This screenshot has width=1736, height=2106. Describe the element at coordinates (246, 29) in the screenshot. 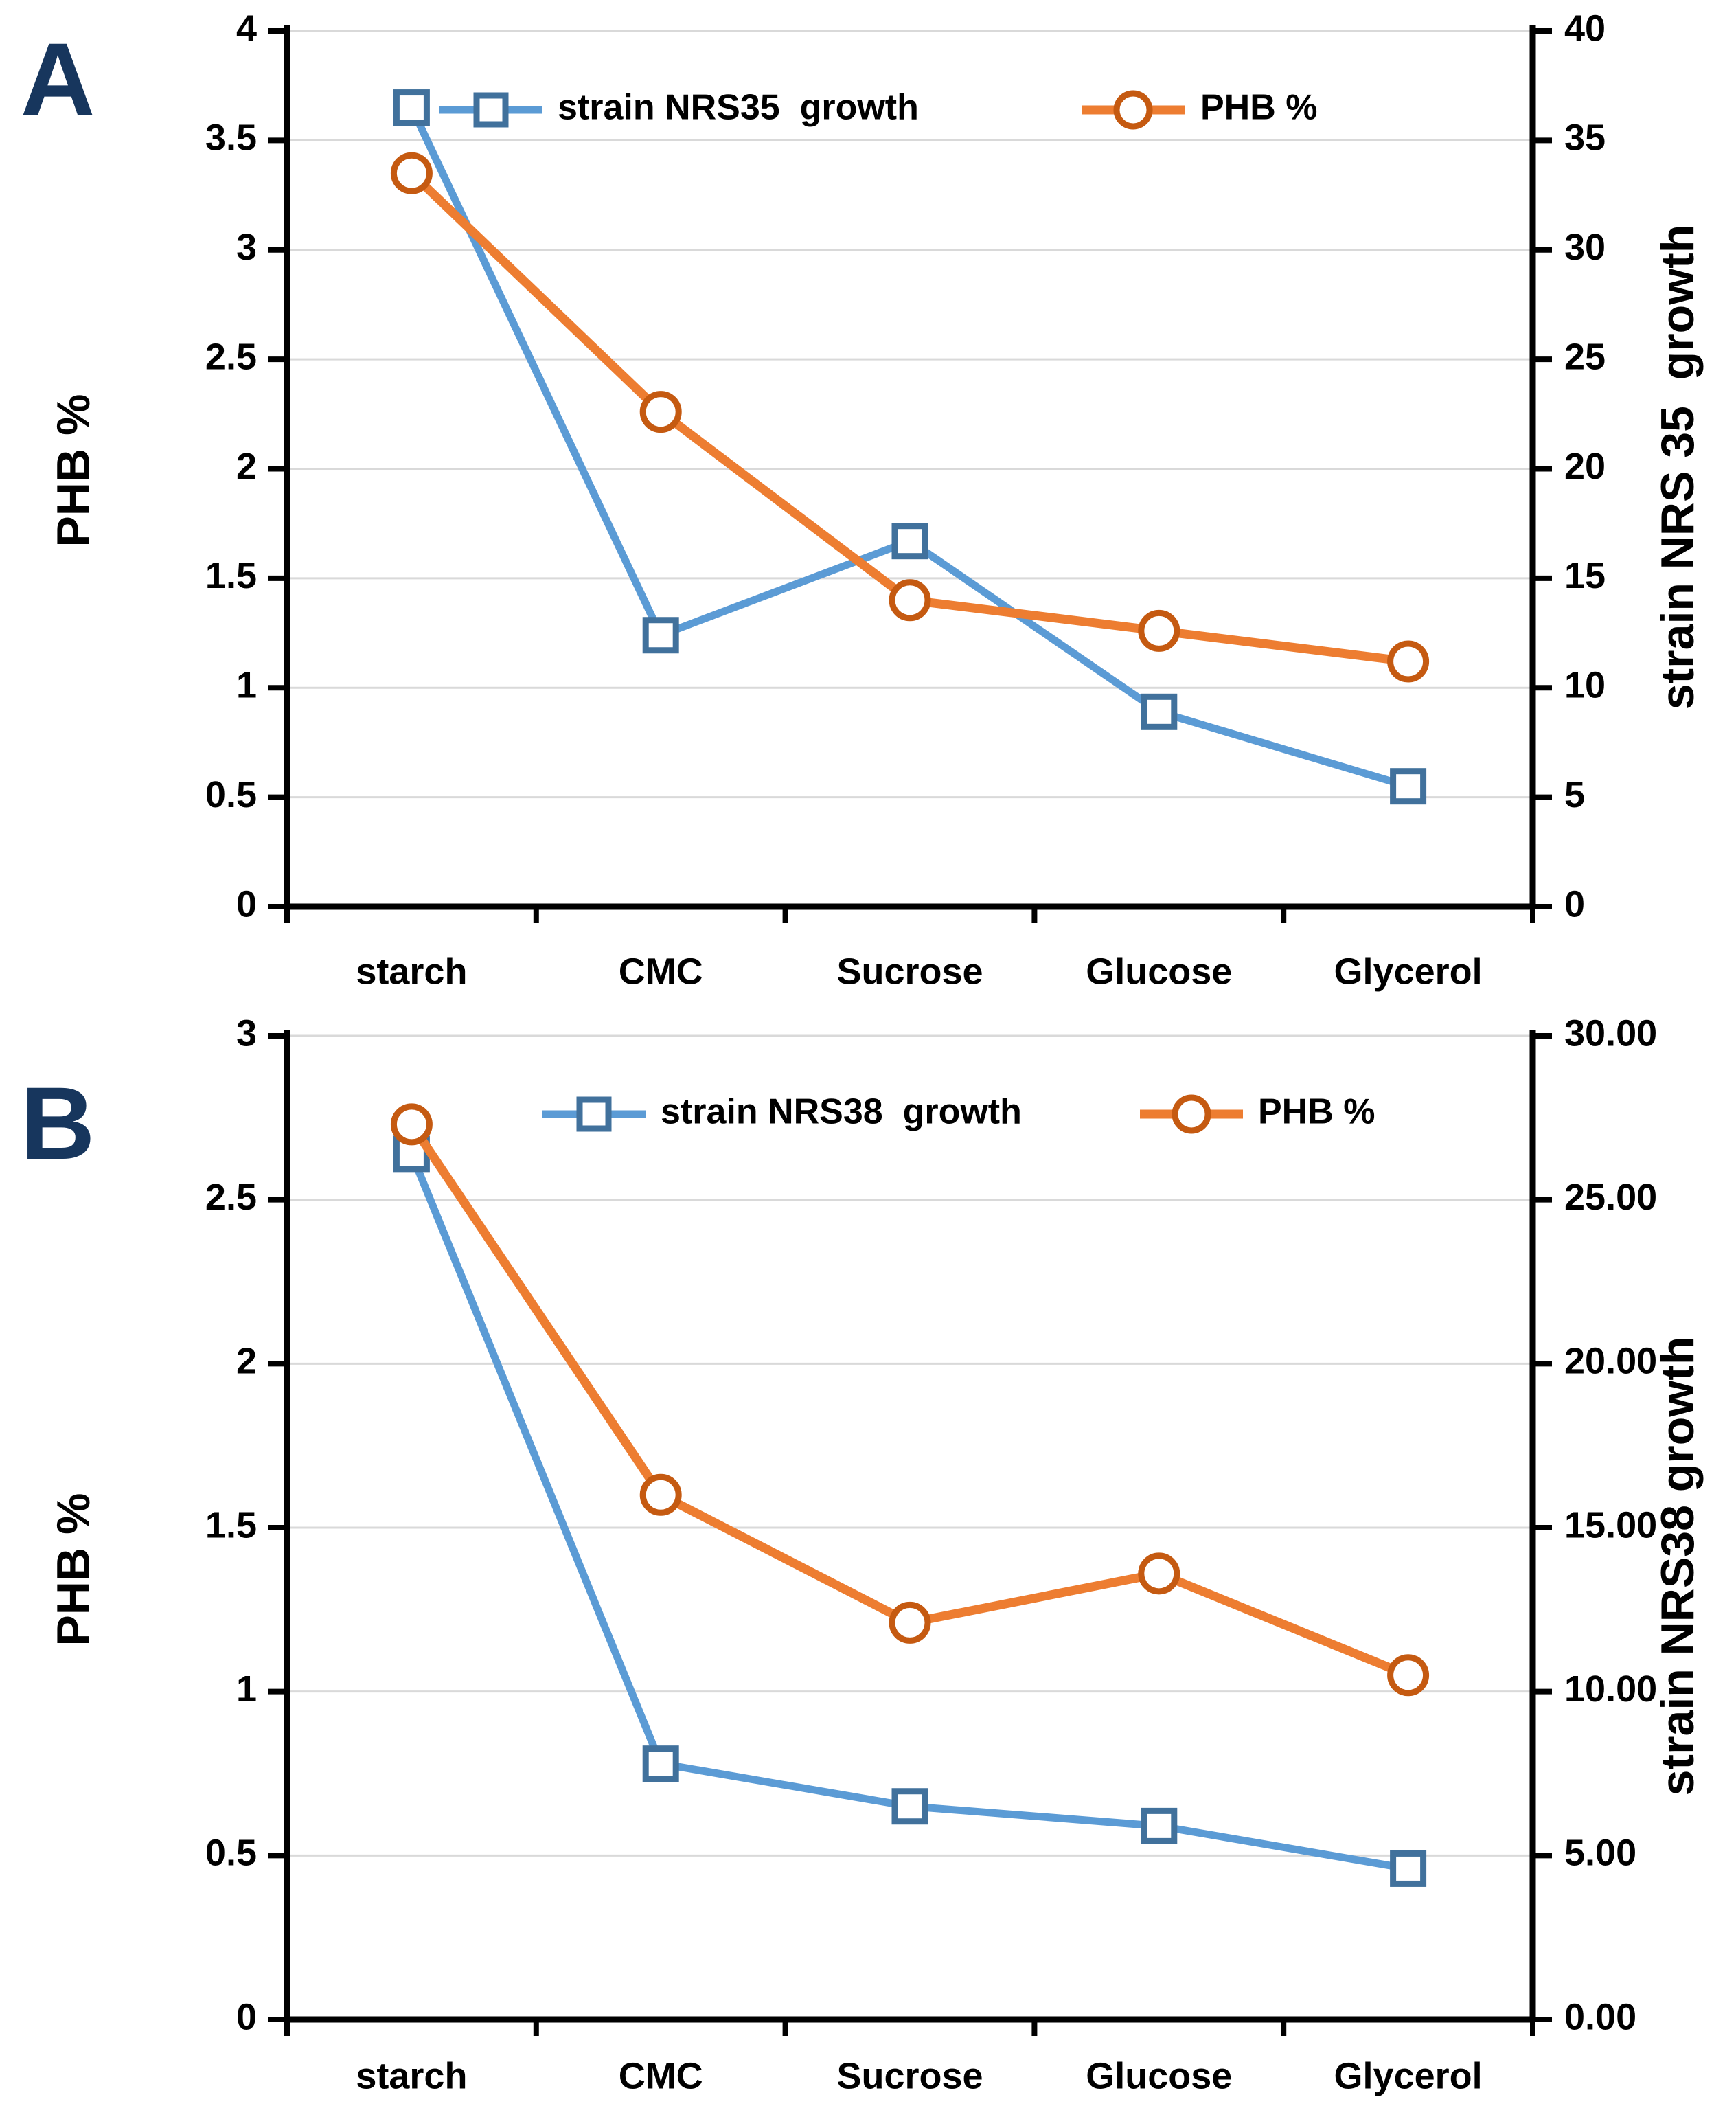

I see `left-axis-tick-label: 4` at that location.